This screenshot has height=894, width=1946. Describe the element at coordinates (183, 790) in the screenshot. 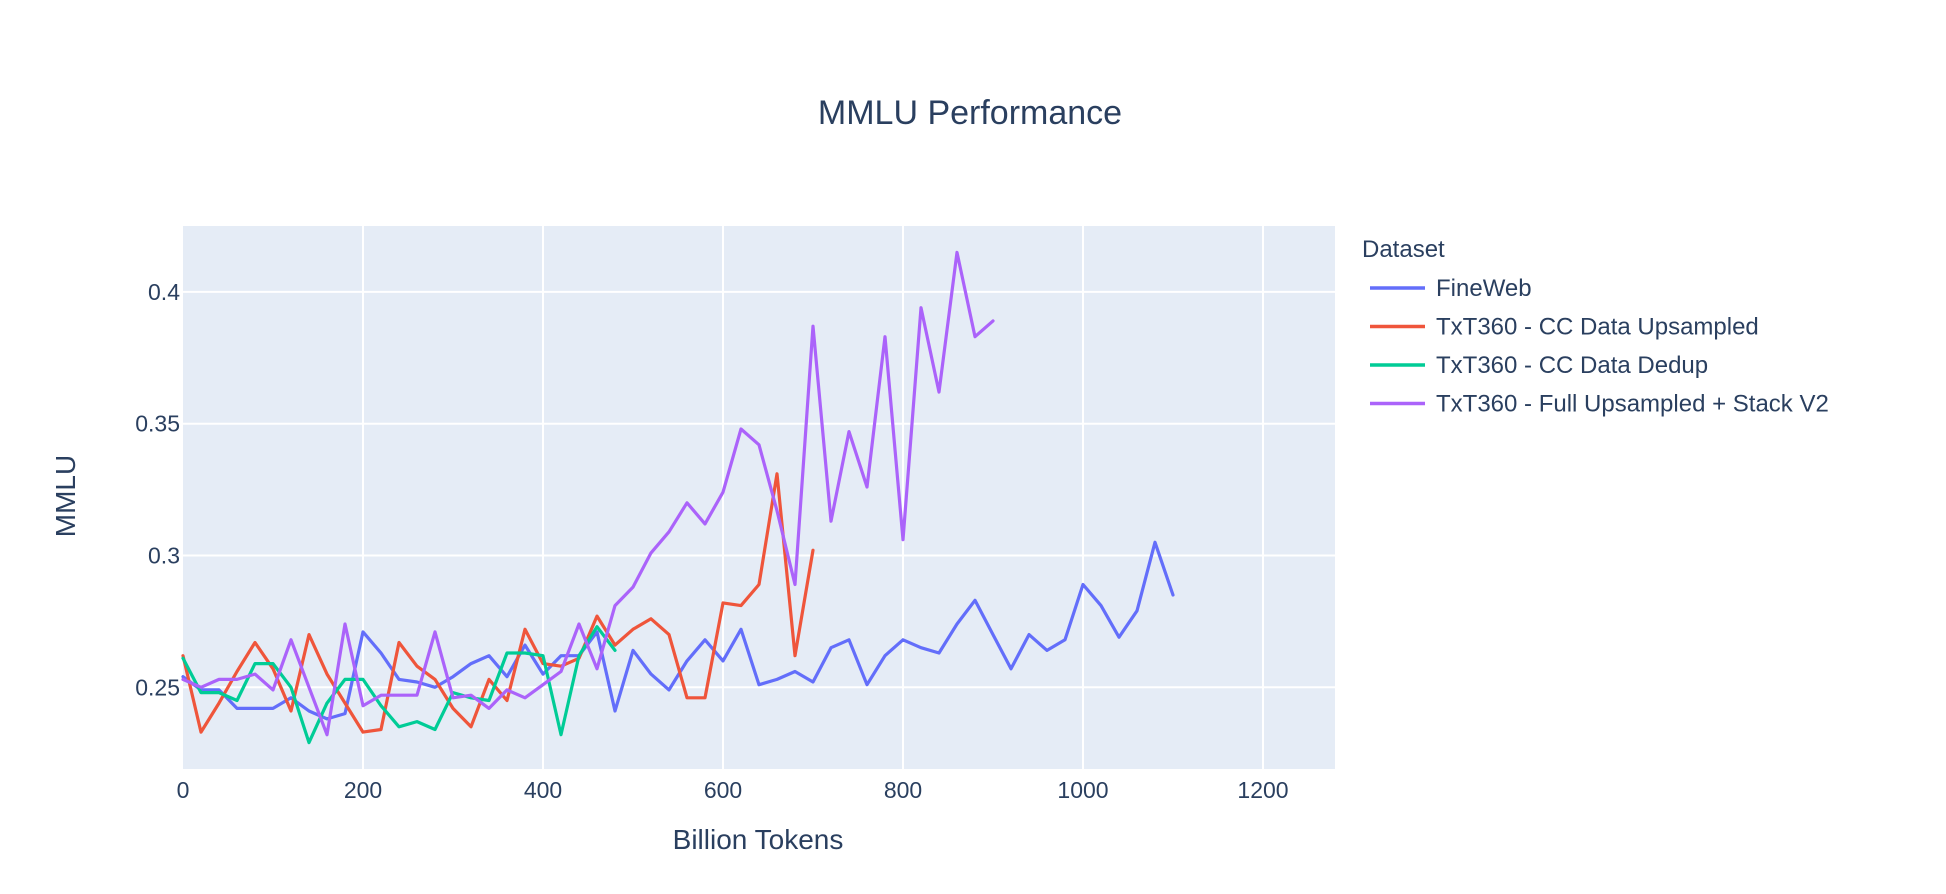

I see `x-tick-label: 0` at that location.